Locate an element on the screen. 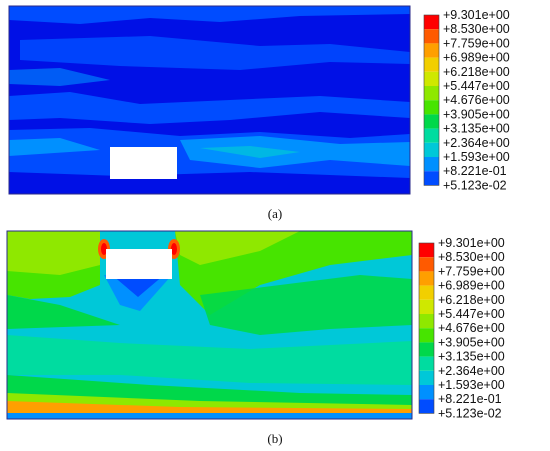 The image size is (550, 451). hole-cutout-a is located at coordinates (143, 163).